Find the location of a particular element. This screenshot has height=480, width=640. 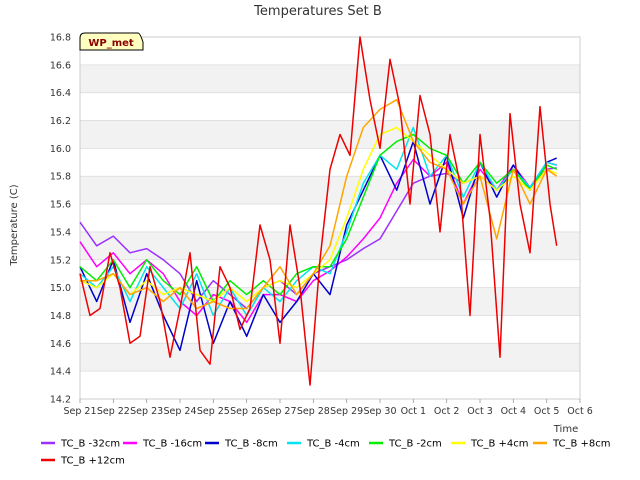

y-tick-label: 16.6 is located at coordinates (60, 65).